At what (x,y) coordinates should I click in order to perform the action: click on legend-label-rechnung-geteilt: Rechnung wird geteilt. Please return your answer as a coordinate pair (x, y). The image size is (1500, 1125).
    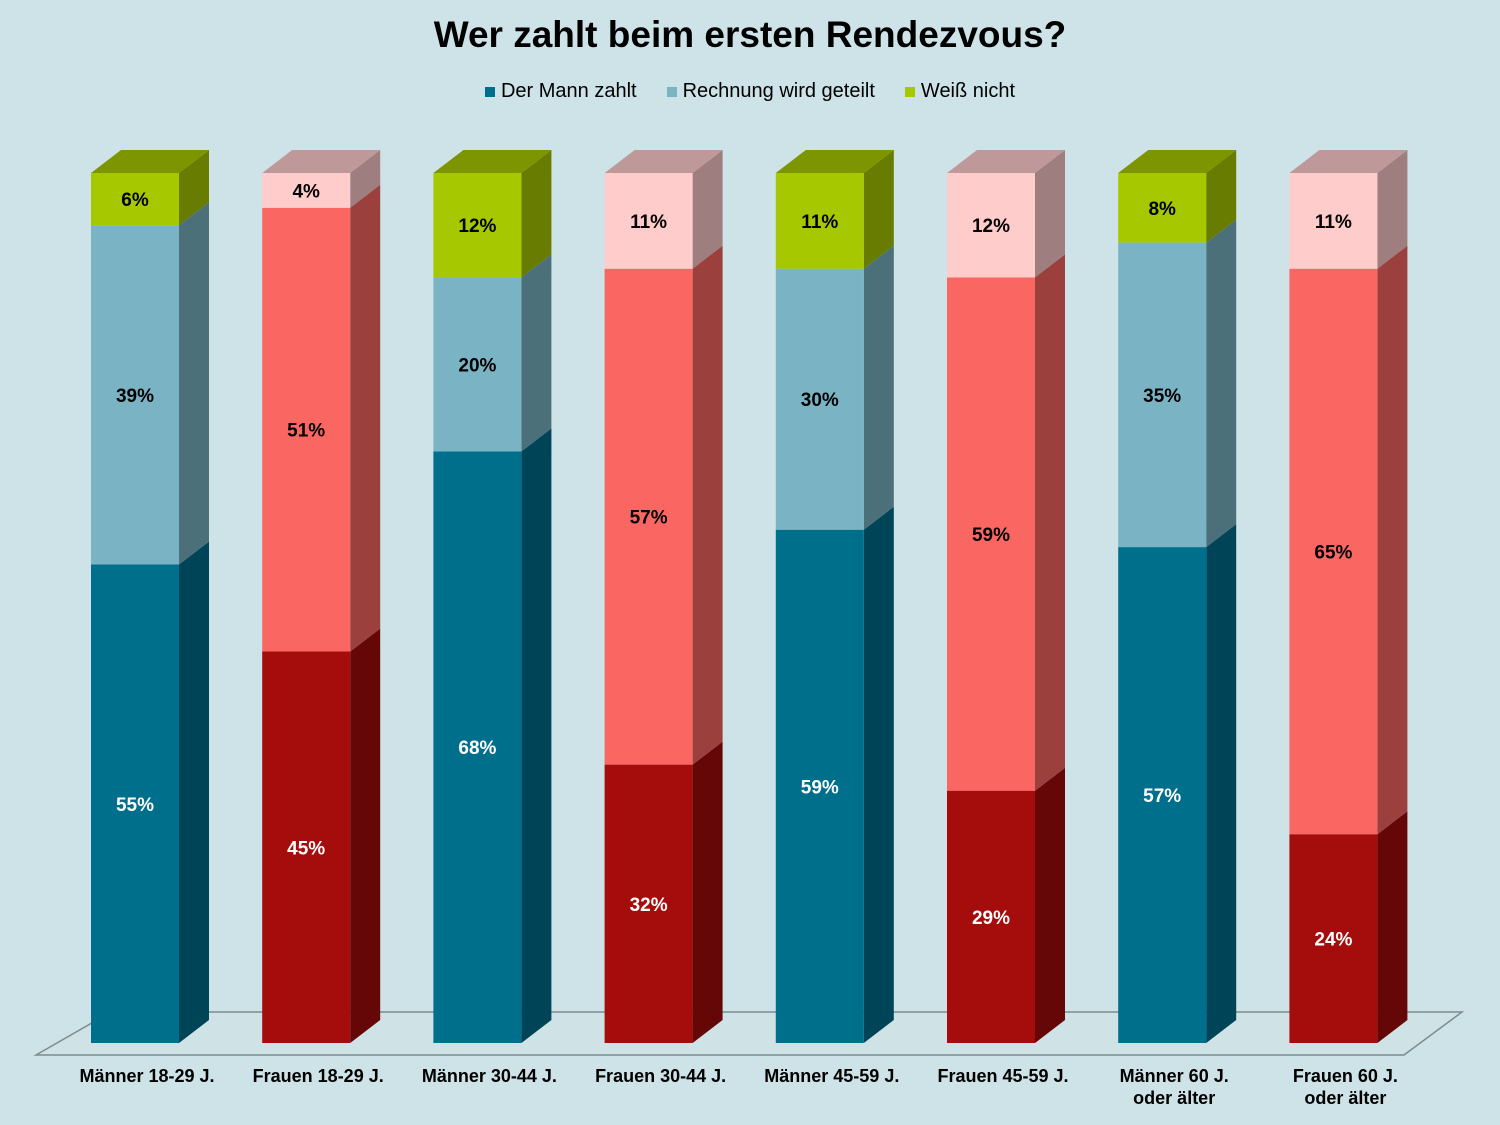
    Looking at the image, I should click on (778, 91).